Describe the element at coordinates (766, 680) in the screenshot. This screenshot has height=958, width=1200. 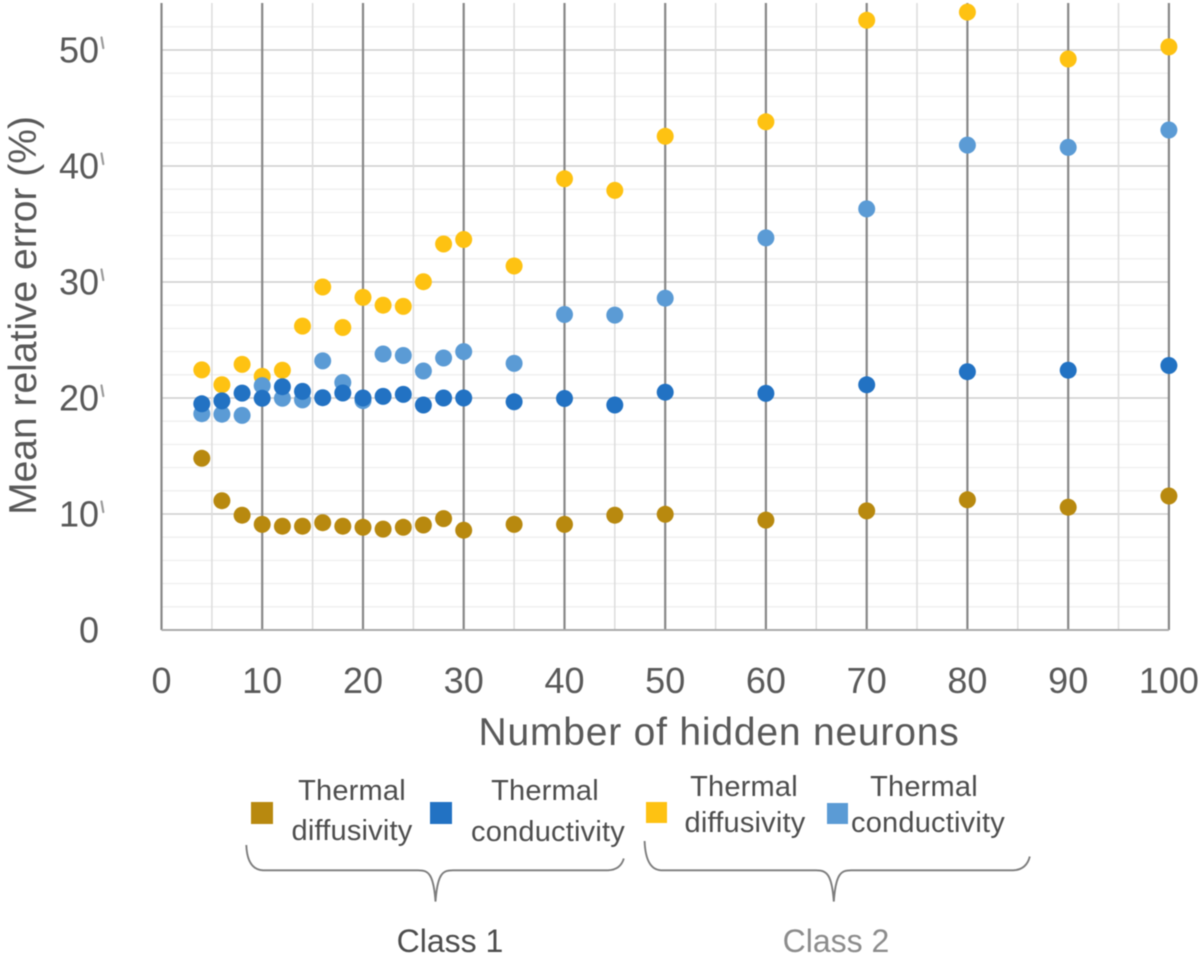
I see `svg-text: 60` at that location.